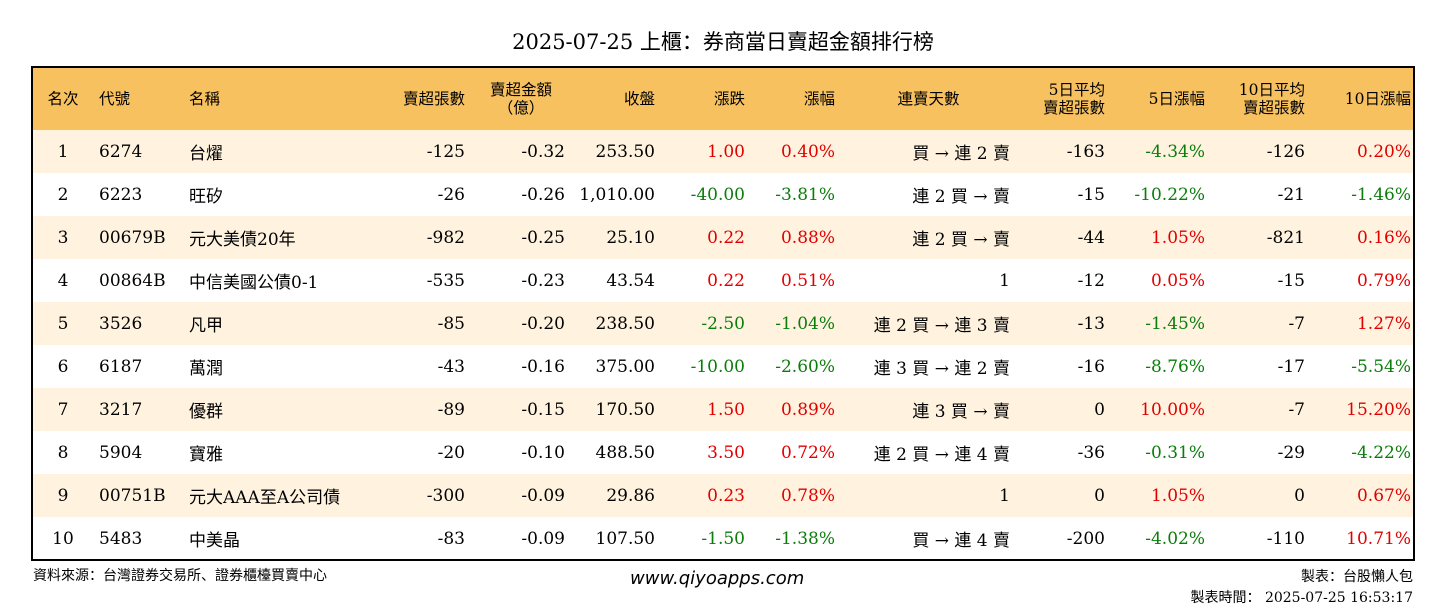 The width and height of the screenshot is (1446, 612). Describe the element at coordinates (1291, 194) in the screenshot. I see `cell-avg10: -21` at that location.